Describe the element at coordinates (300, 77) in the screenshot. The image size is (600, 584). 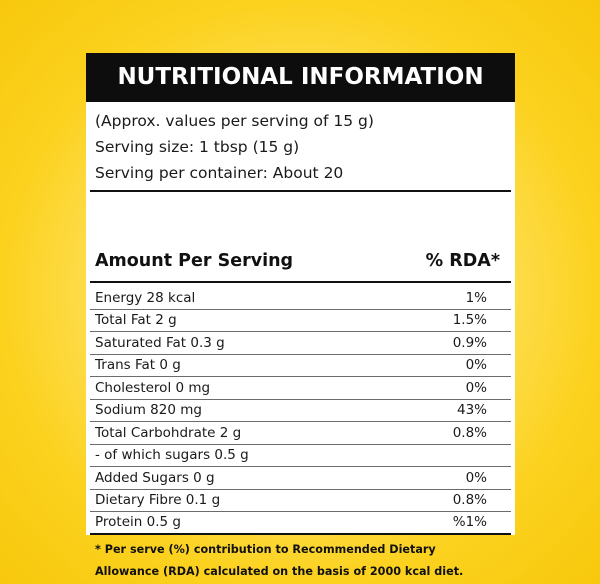
I see `label-title: NUTRITIONAL INFORMATION` at that location.